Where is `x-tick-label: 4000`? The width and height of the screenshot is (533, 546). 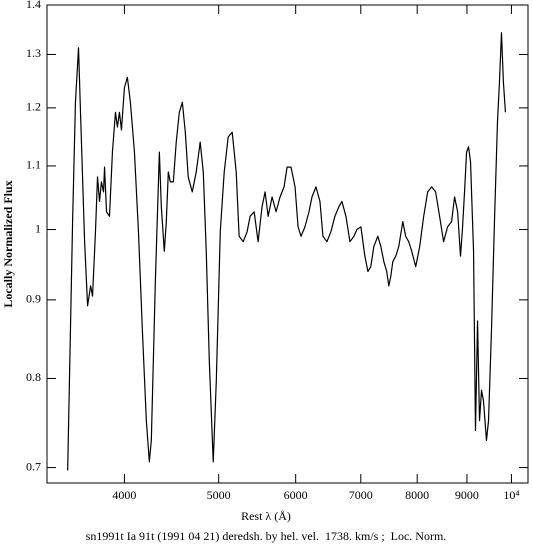 x-tick-label: 4000 is located at coordinates (124, 495).